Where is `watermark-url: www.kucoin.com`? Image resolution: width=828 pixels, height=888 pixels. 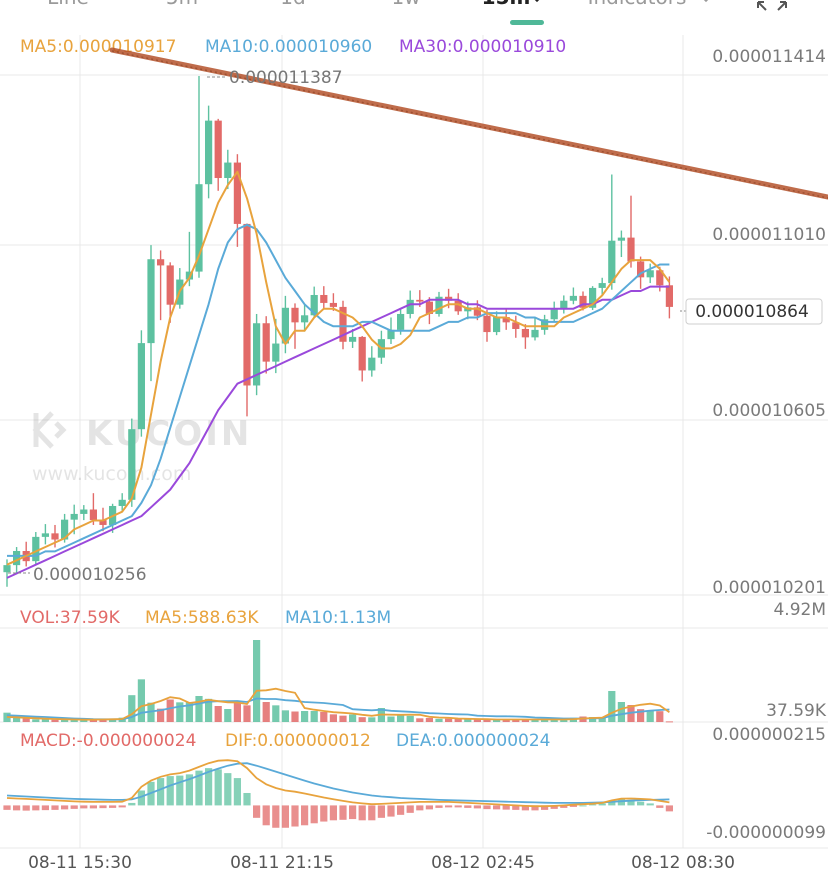
watermark-url: www.kucoin.com is located at coordinates (111, 474).